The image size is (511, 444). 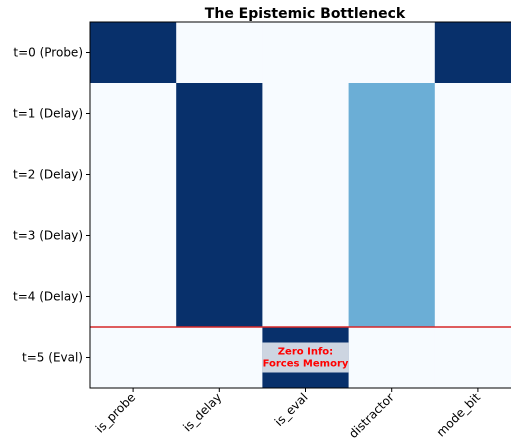 What do you see at coordinates (371, 415) in the screenshot?
I see `x-tick-label: distractor` at bounding box center [371, 415].